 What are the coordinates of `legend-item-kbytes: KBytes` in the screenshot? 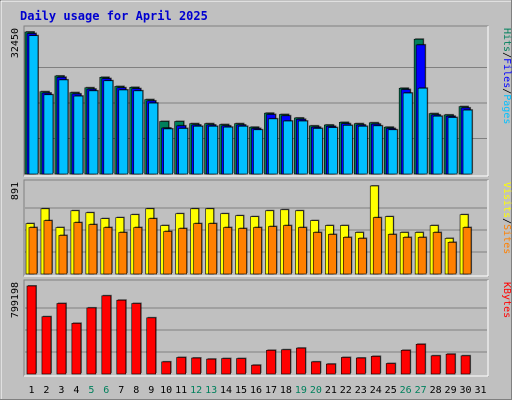 It's located at (506, 300).